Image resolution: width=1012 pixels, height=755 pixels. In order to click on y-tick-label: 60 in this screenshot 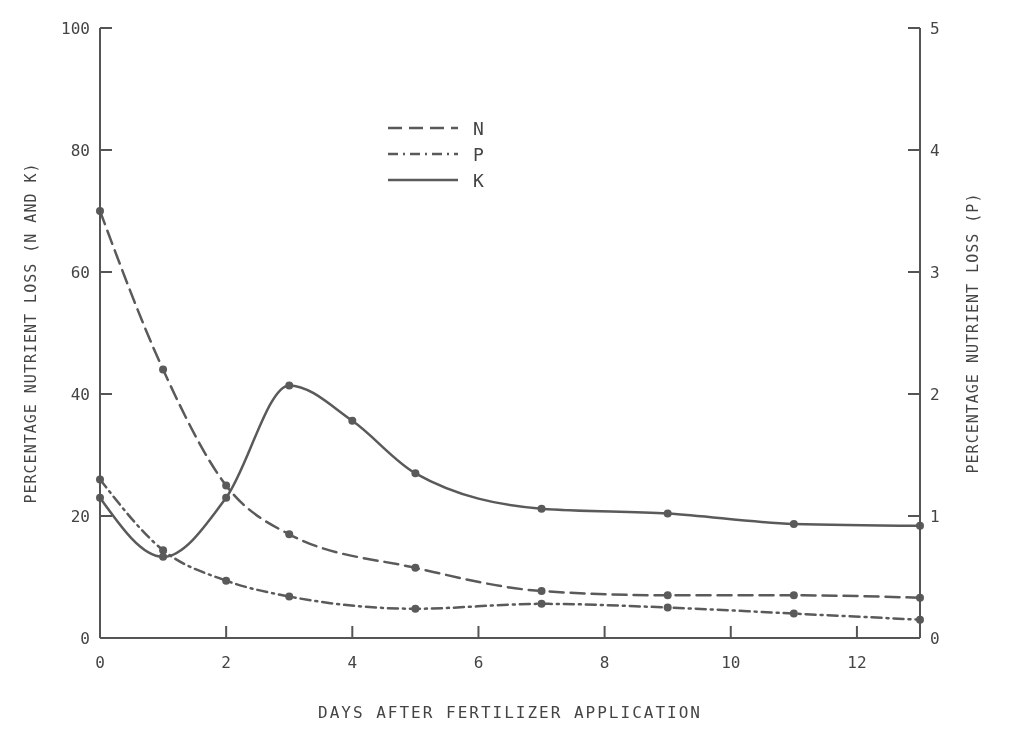, I will do `click(80, 272)`.